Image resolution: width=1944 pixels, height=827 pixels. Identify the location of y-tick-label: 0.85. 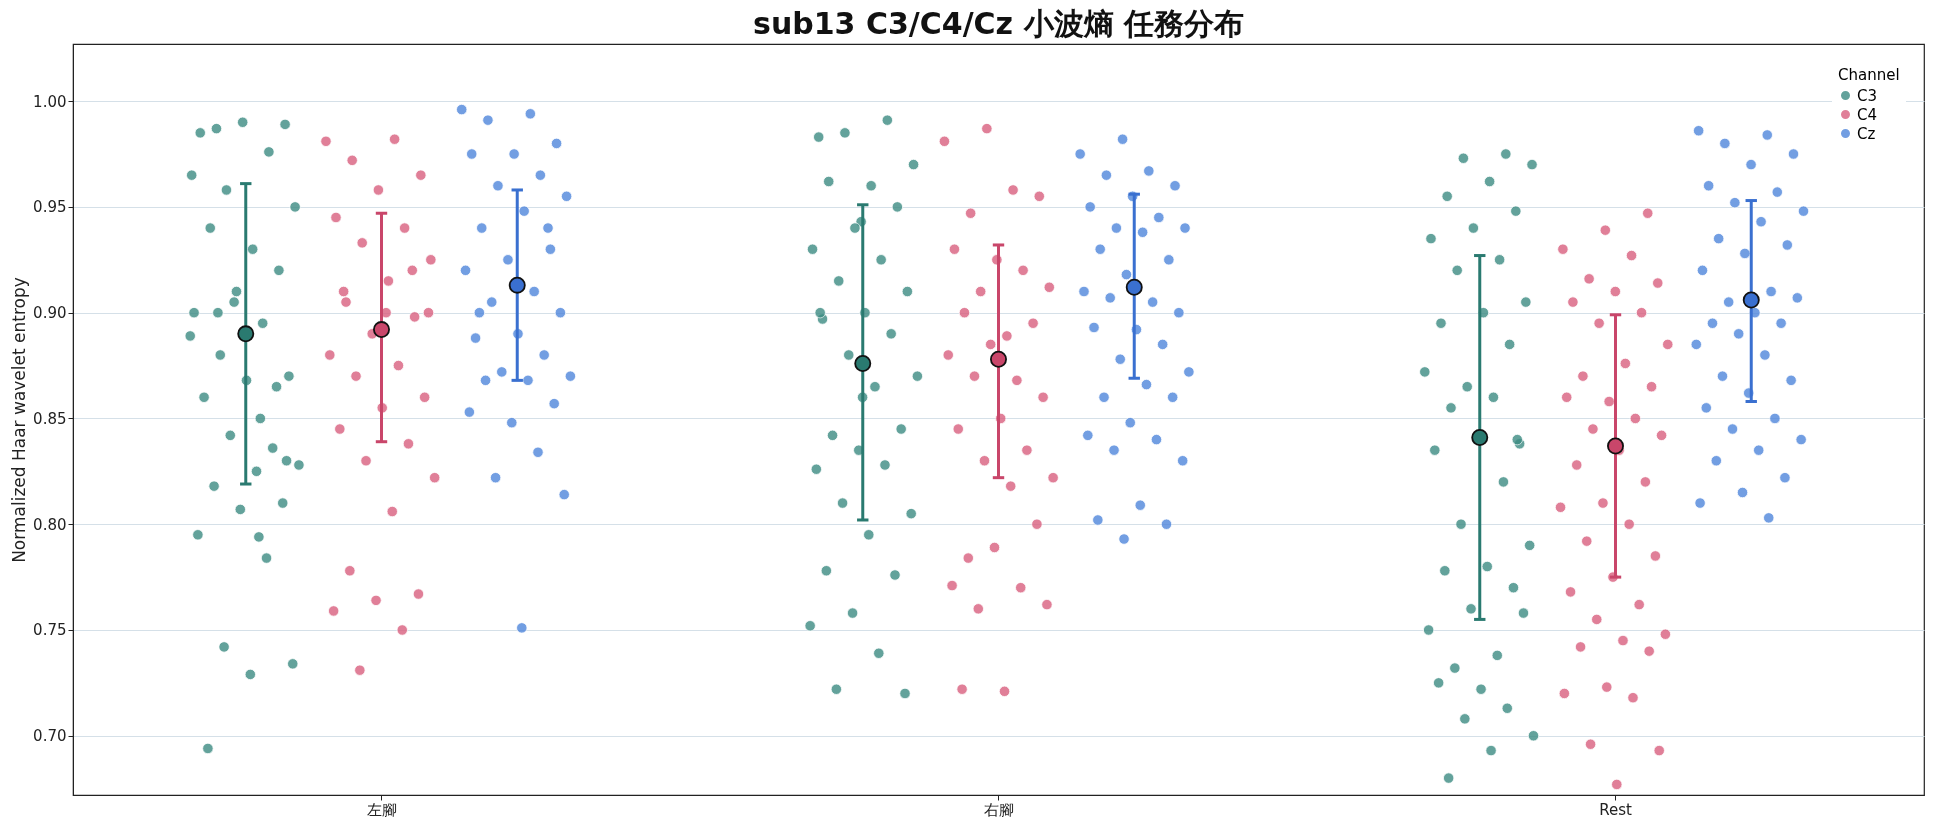
(50, 418).